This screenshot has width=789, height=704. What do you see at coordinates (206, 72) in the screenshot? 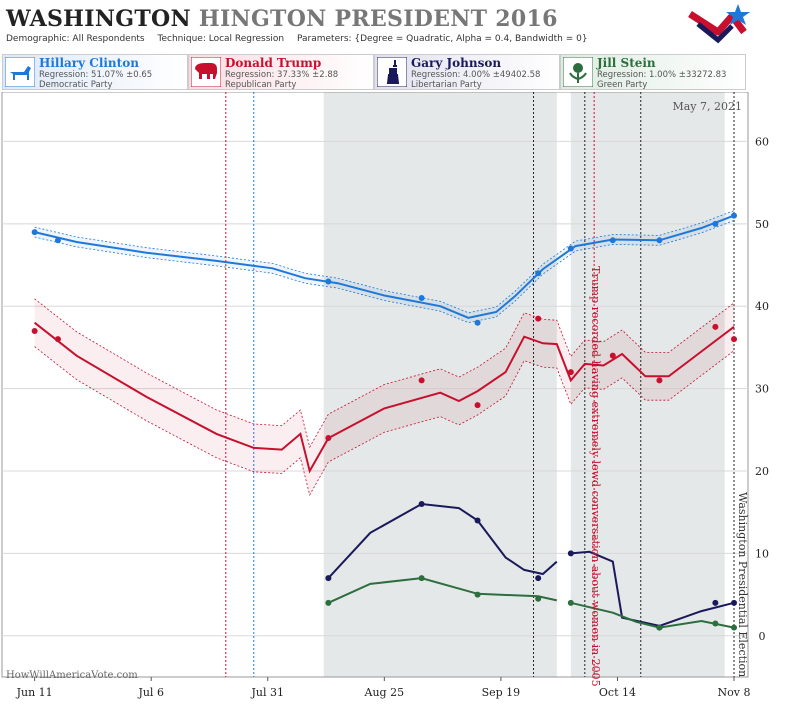
I see `elephant-icon` at bounding box center [206, 72].